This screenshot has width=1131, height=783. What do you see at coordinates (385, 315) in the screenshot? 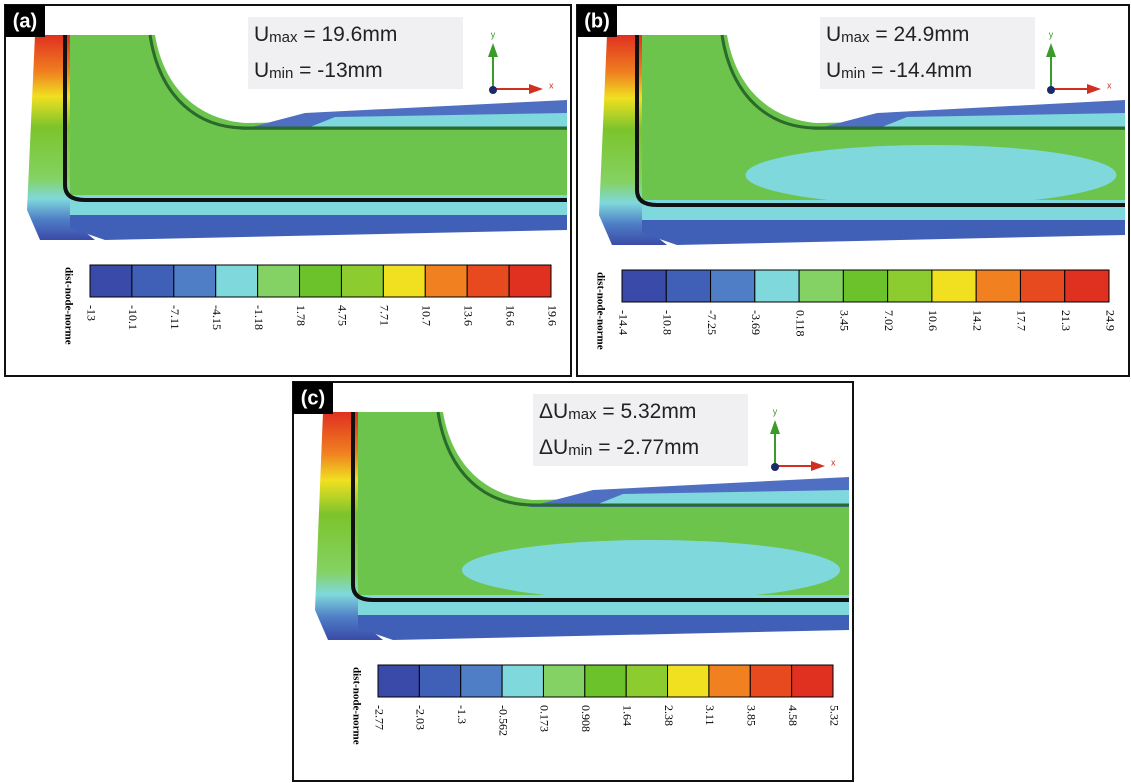
I see `colorbar-tick: 7.71` at bounding box center [385, 315].